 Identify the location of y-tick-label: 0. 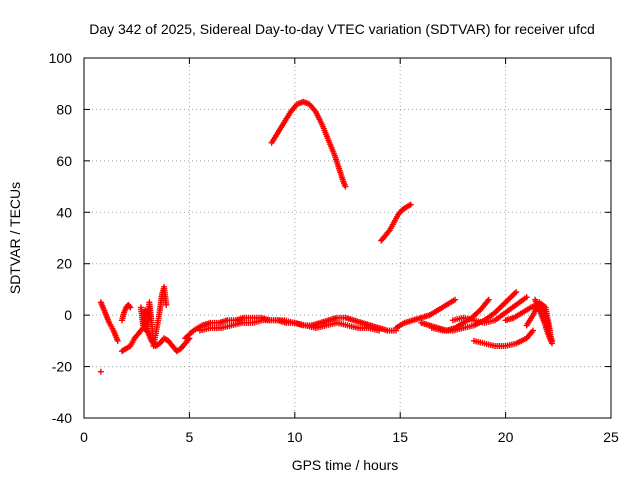
(68, 315).